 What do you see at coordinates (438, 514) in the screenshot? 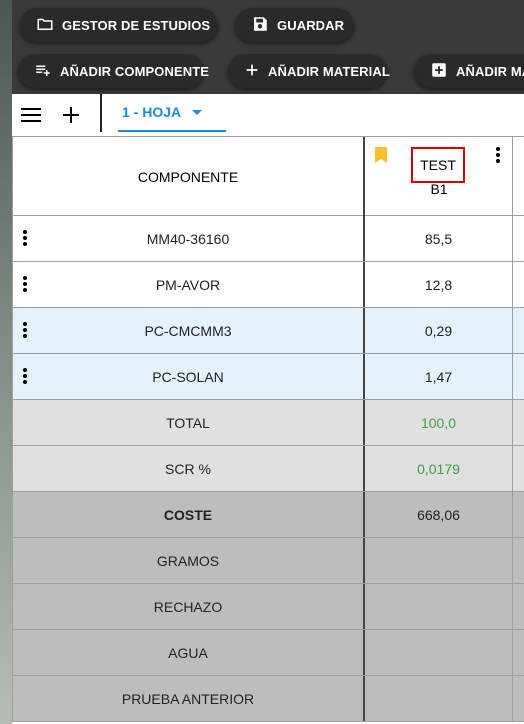
I see `summary-value: 668,06` at bounding box center [438, 514].